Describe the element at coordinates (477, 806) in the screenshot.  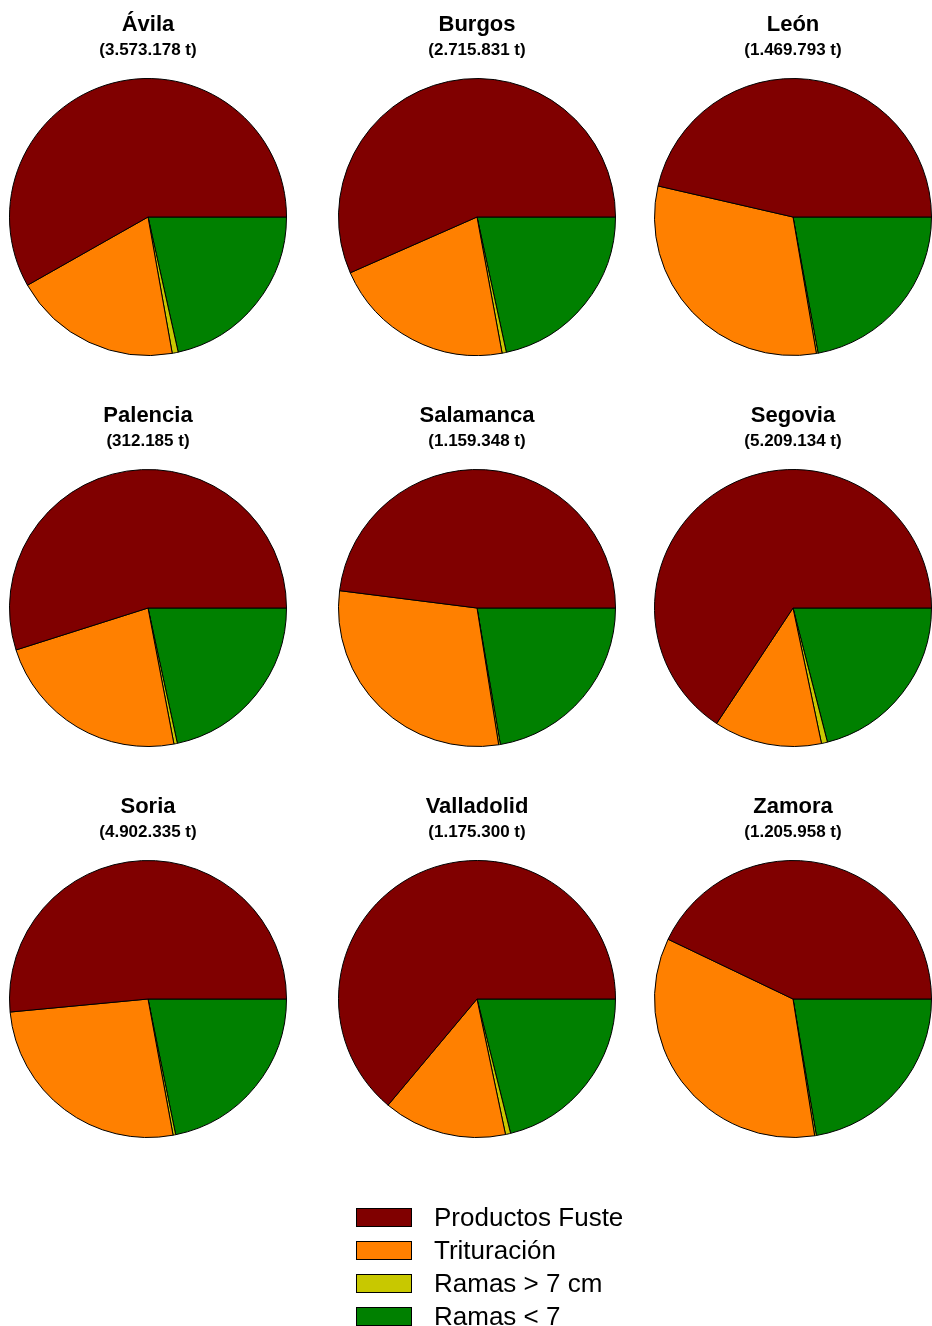
I see `chart-title: Valladolid` at that location.